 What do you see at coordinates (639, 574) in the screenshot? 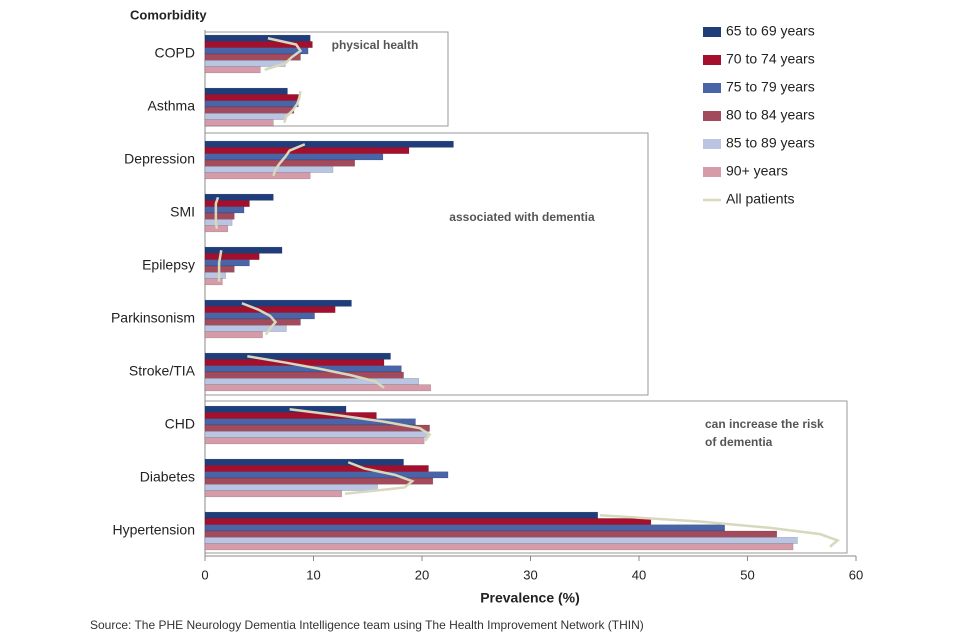
I see `x-tick-label: 40` at bounding box center [639, 574].